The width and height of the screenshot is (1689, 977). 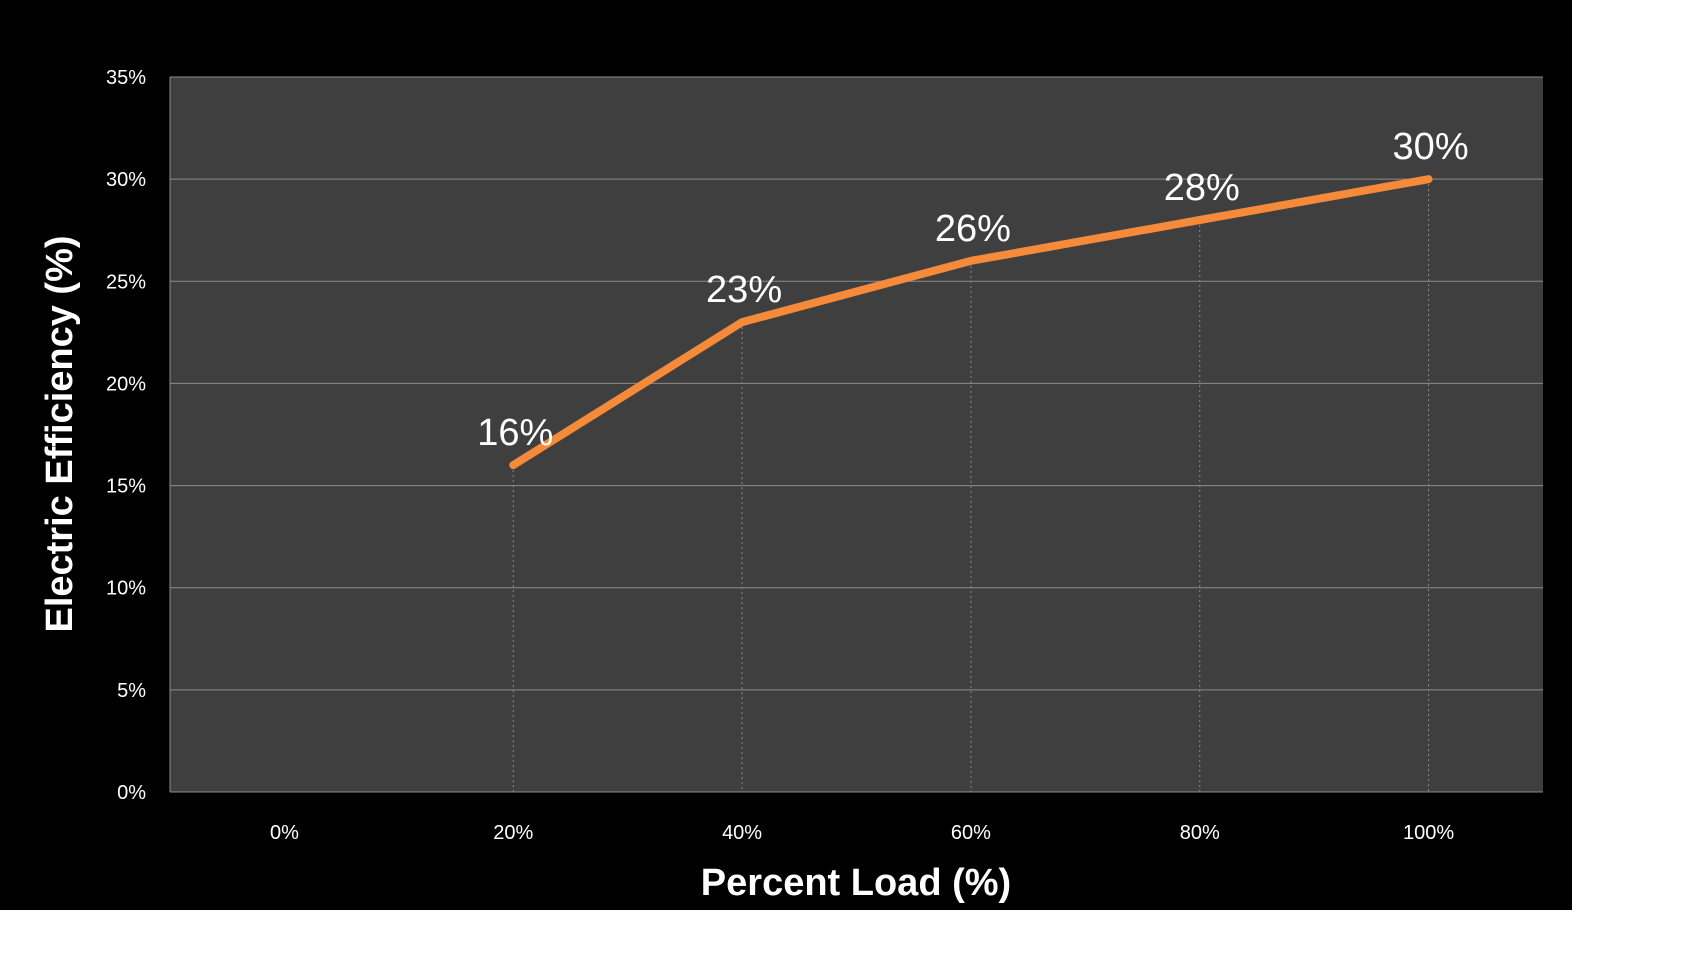 What do you see at coordinates (126, 487) in the screenshot?
I see `y-tick-label: 15%` at bounding box center [126, 487].